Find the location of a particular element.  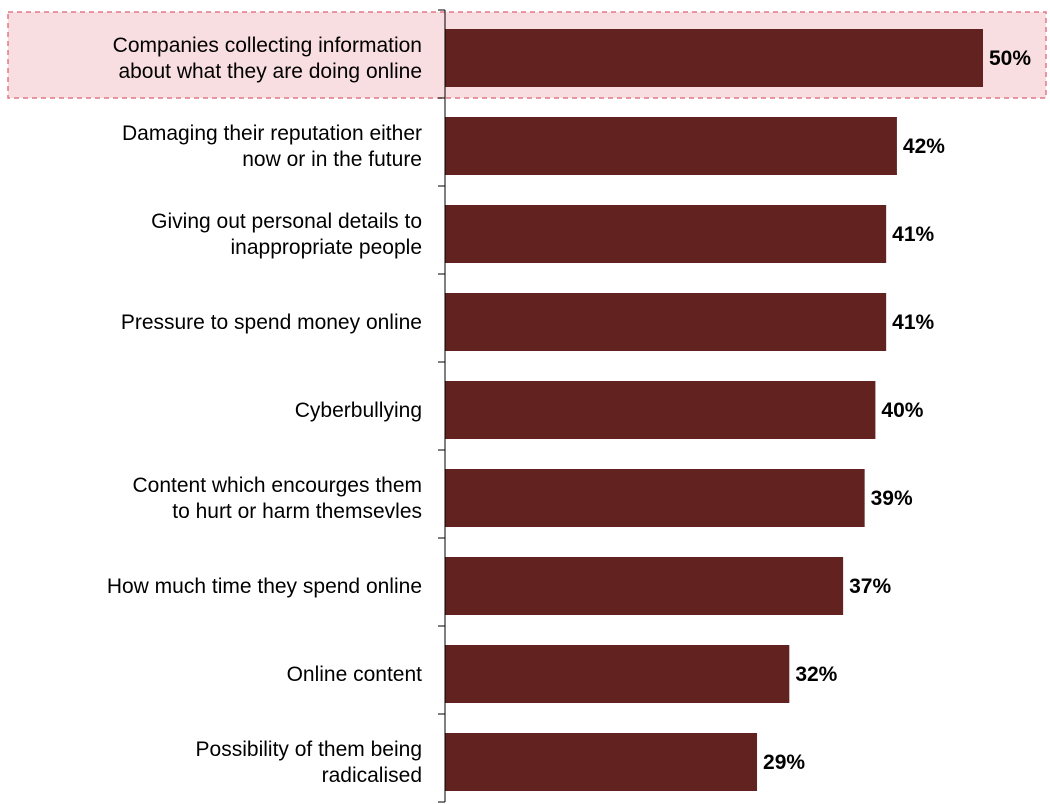

value-label-8: 32% is located at coordinates (816, 674).